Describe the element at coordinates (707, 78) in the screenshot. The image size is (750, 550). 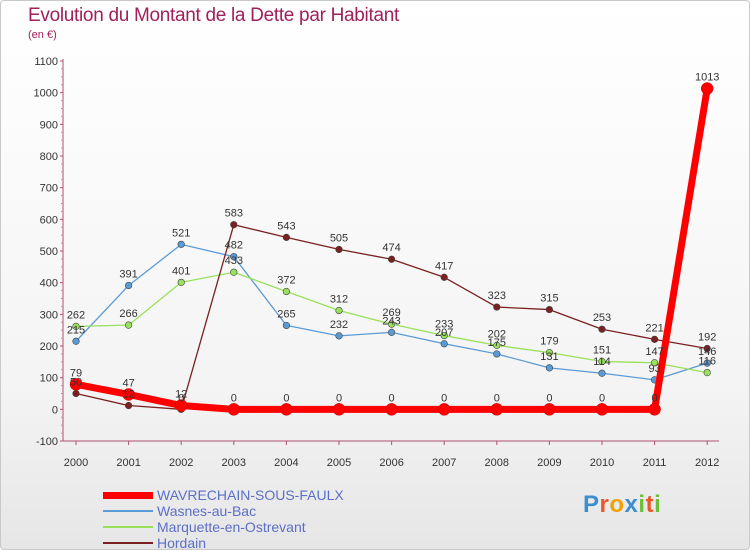
I see `data-label: 1013` at that location.